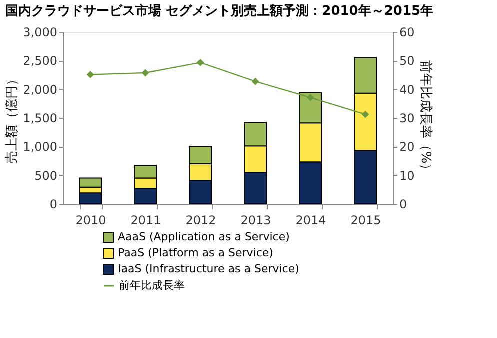 The width and height of the screenshot is (497, 338). Describe the element at coordinates (54, 205) in the screenshot. I see `y-tick-label: 0` at that location.